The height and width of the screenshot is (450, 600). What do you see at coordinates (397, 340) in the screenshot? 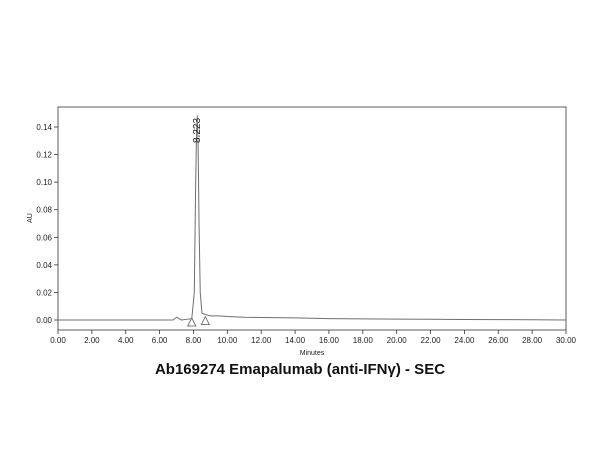
I see `x-tick-label: 20.00` at bounding box center [397, 340].